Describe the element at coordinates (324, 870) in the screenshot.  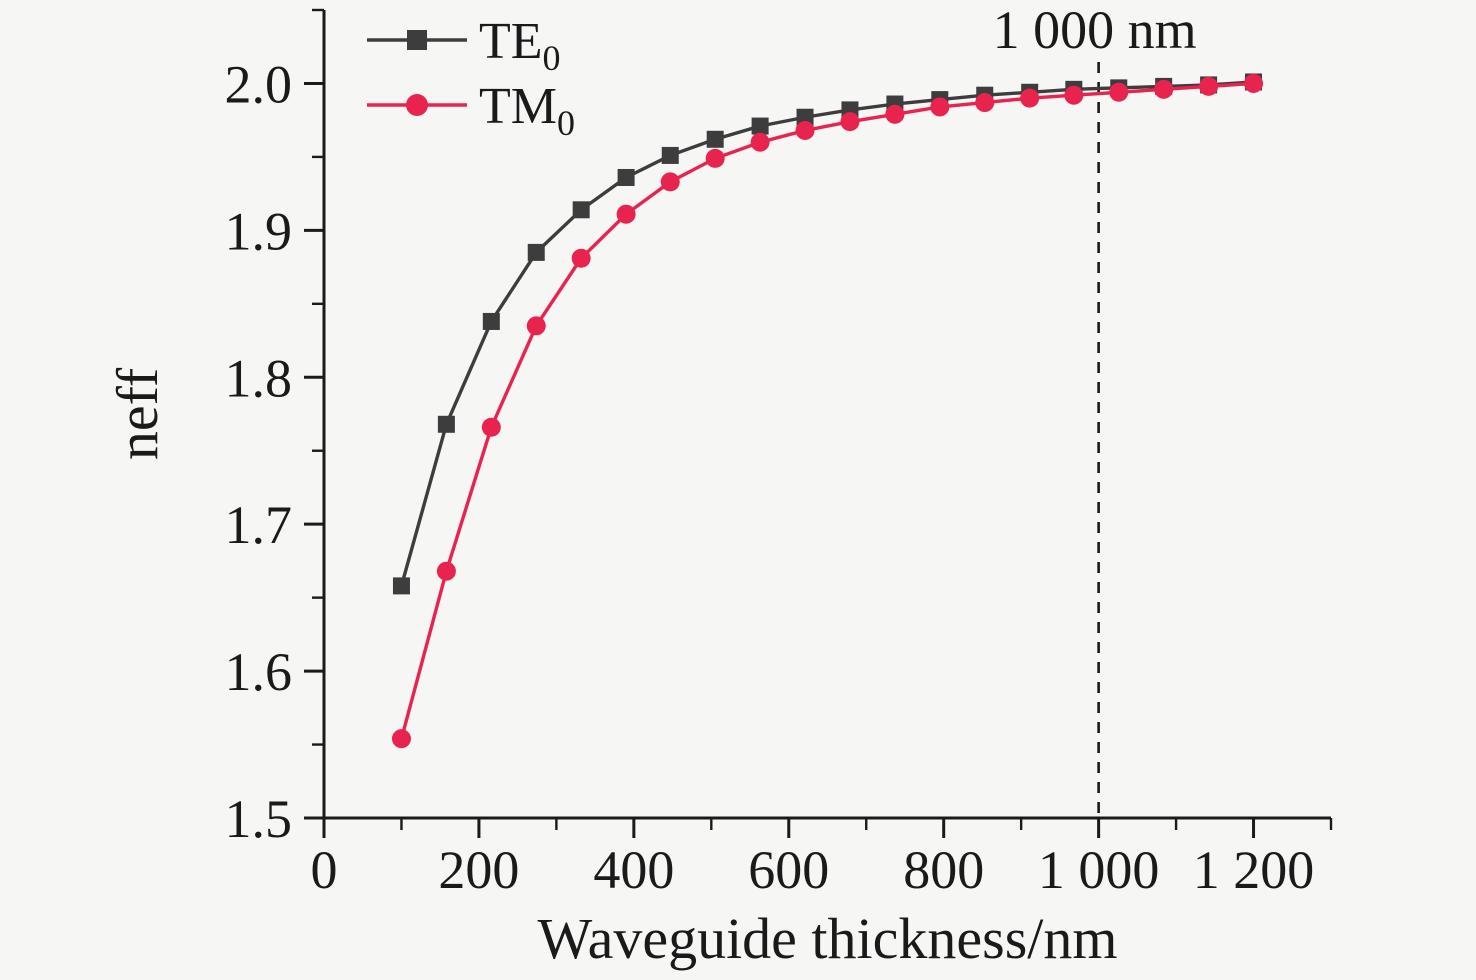
I see `x-tick-label: 0` at that location.